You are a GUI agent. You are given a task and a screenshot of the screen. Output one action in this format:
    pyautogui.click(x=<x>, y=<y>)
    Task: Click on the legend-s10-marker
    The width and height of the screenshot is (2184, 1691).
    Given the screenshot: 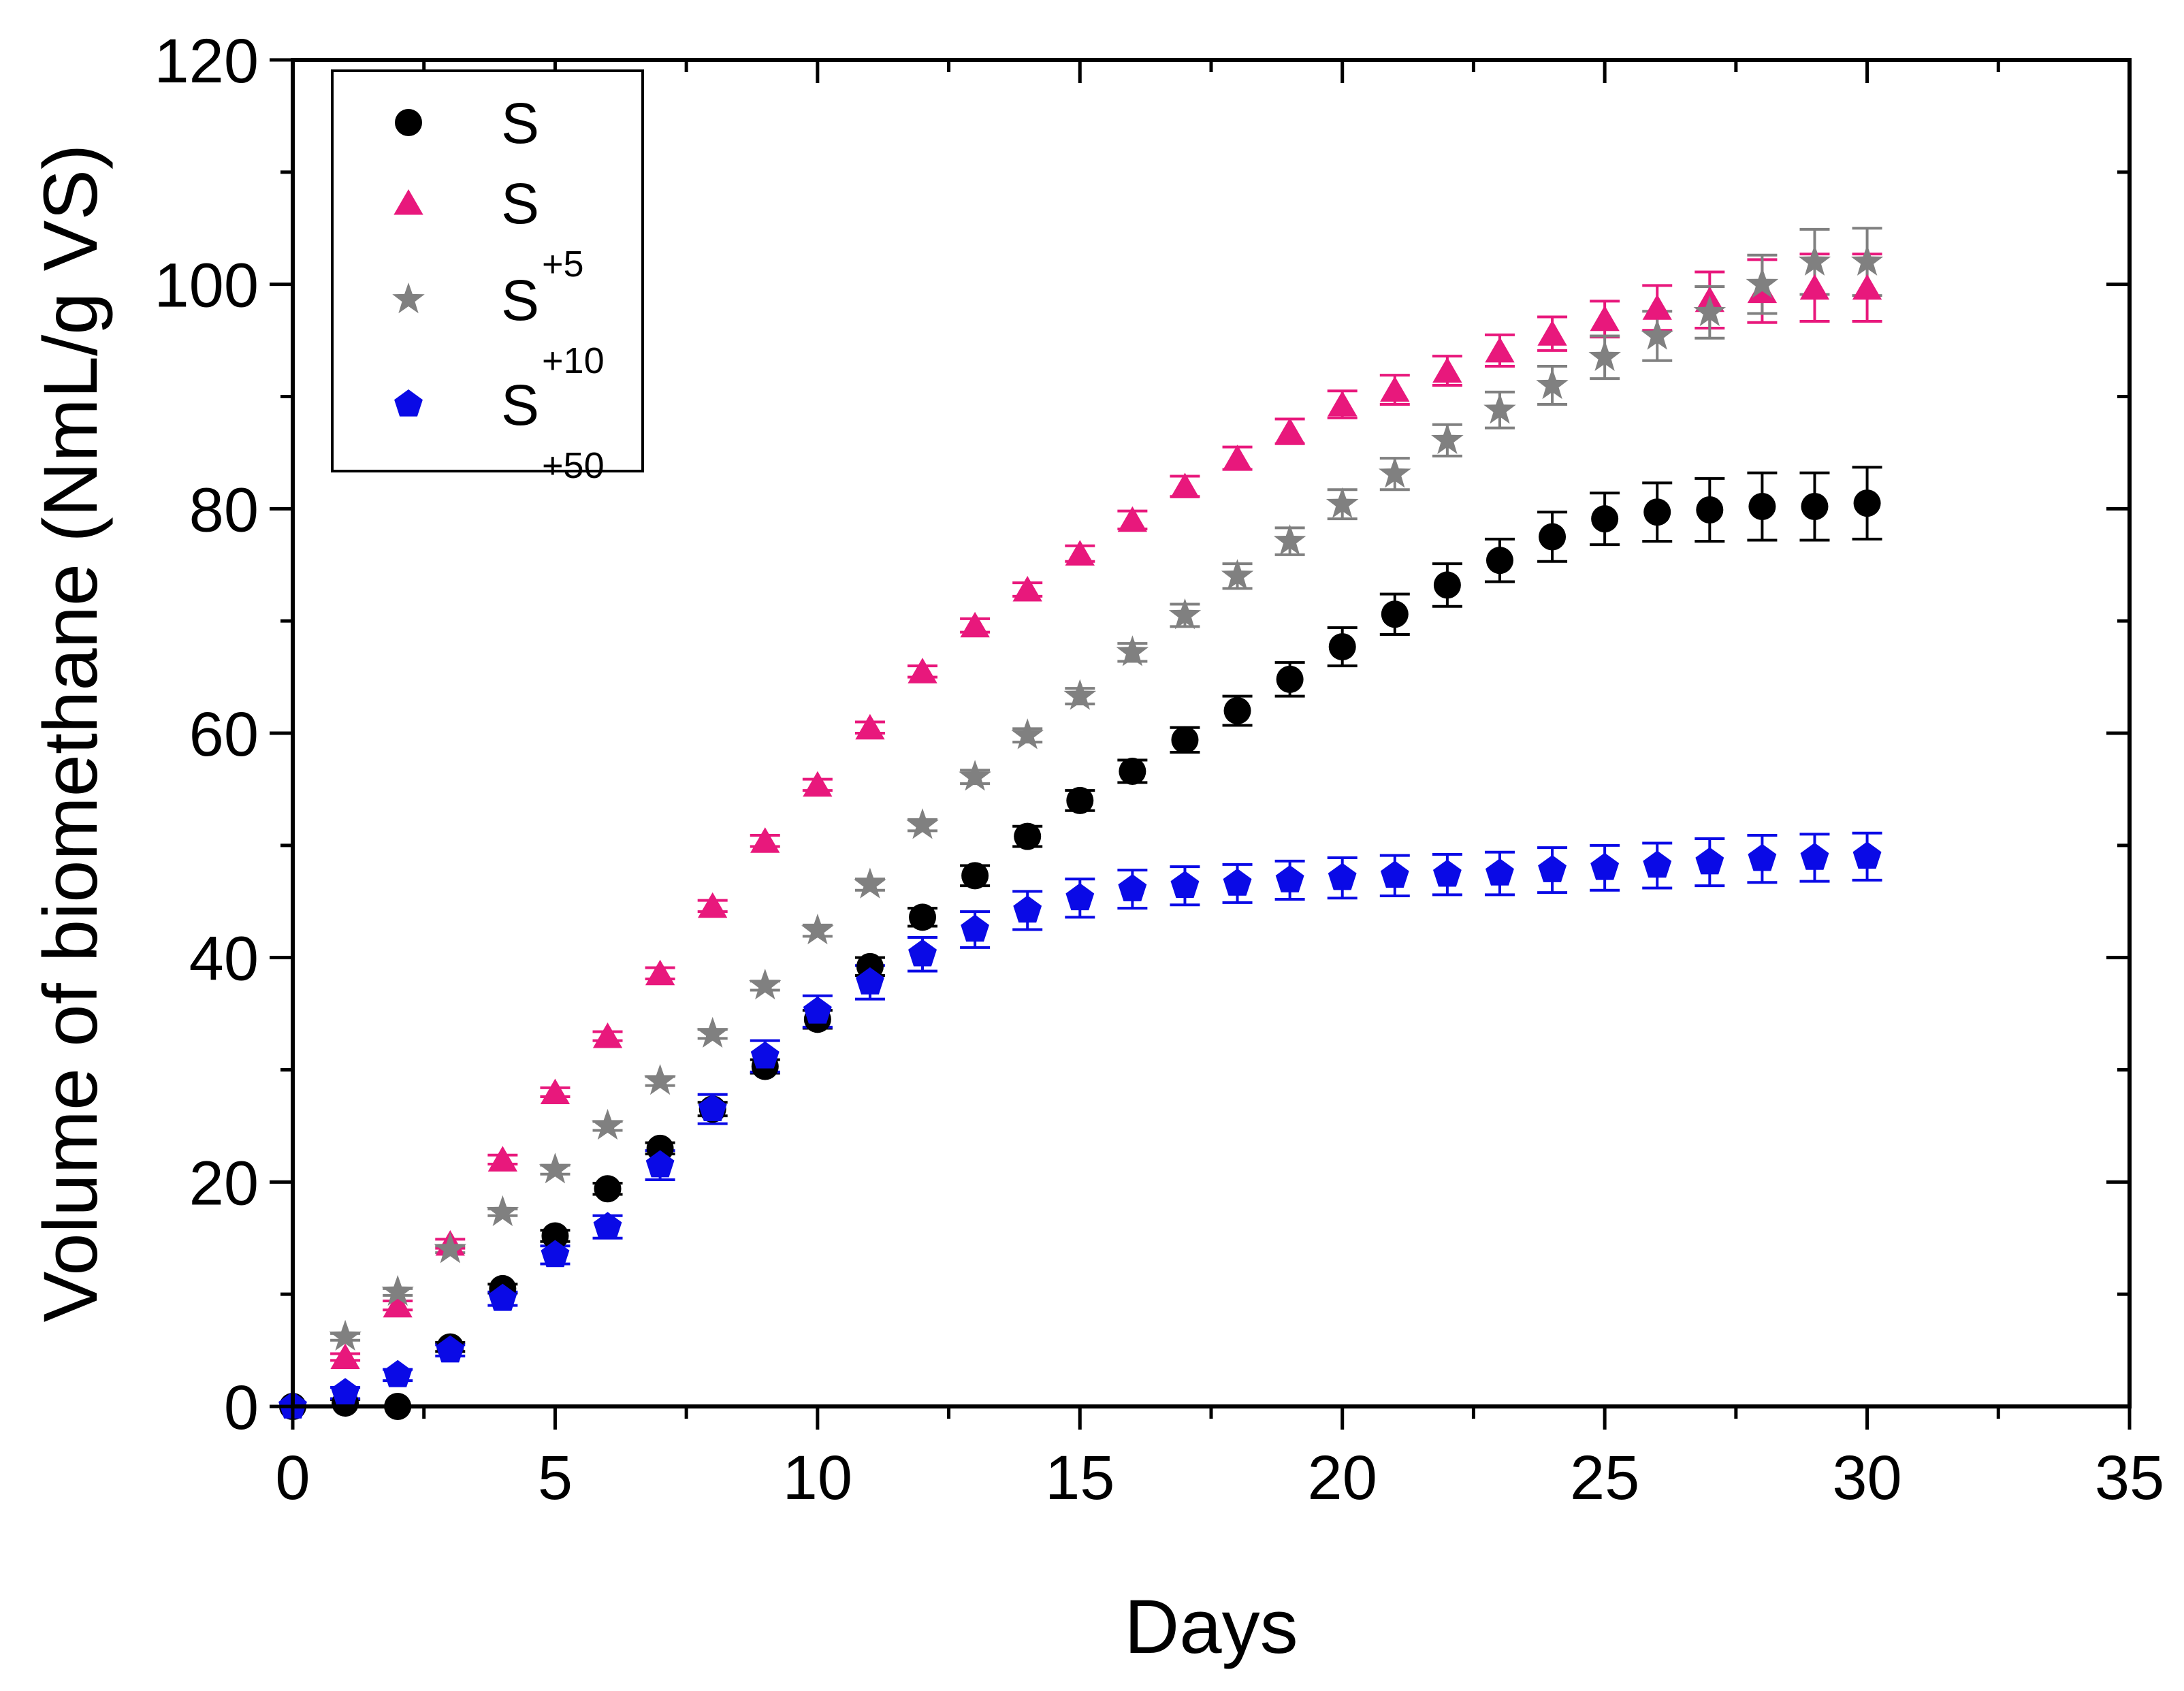 What is the action you would take?
    pyautogui.click(x=408, y=298)
    